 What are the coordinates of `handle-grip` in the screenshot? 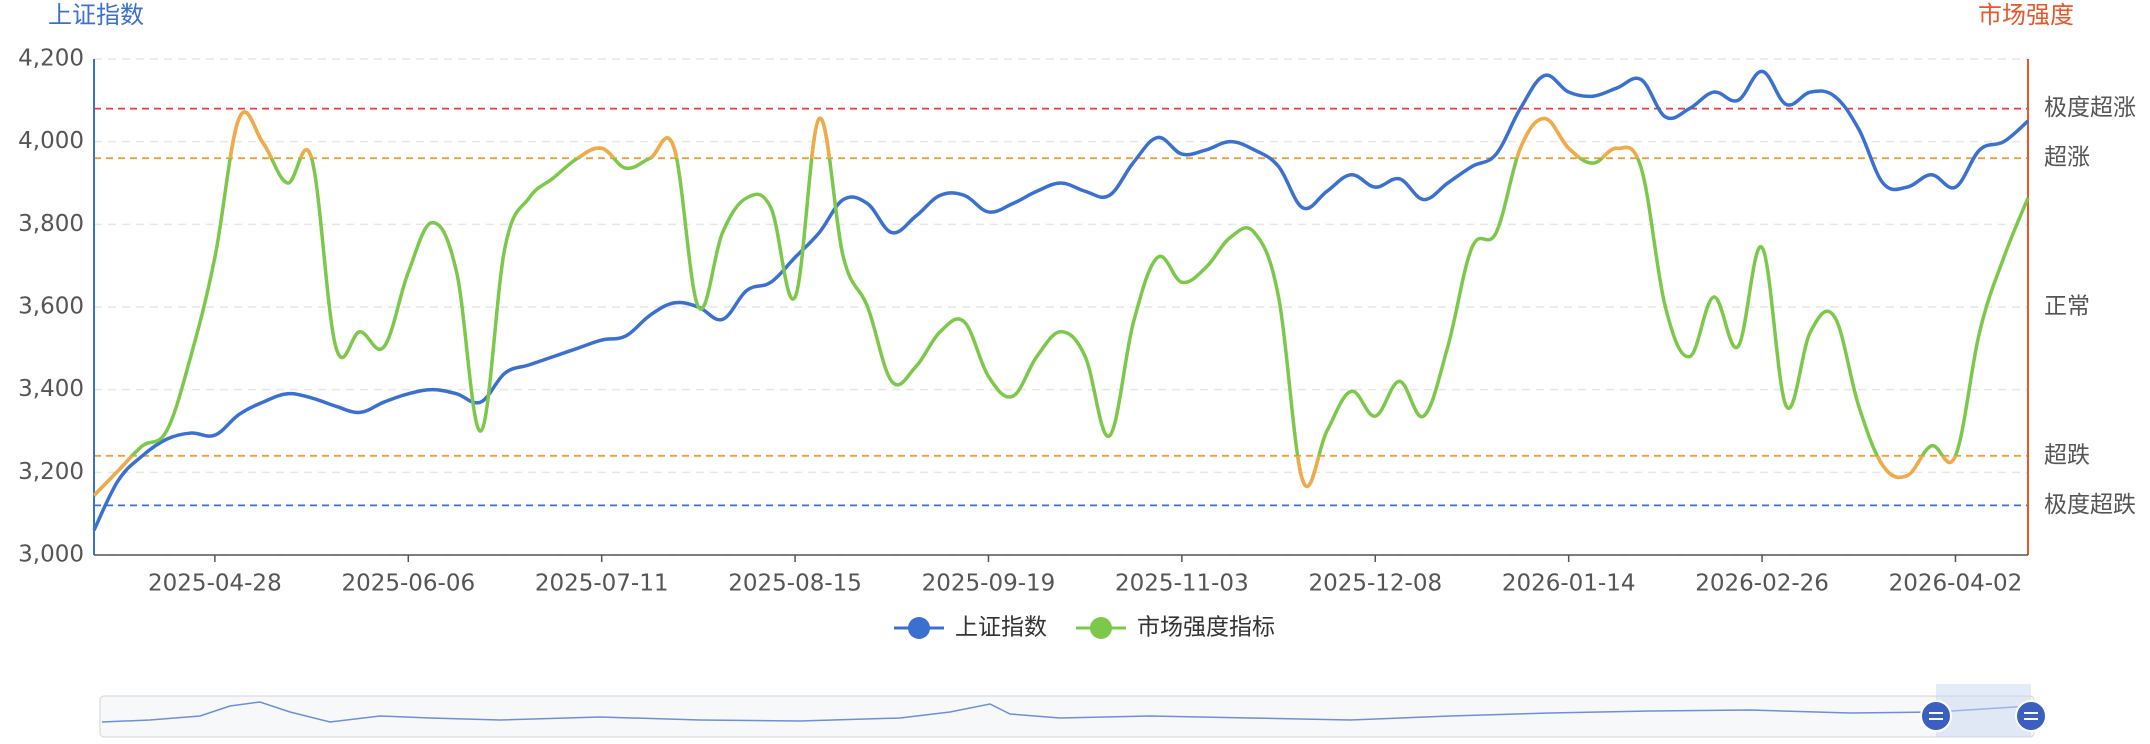 It's located at (1983, 716).